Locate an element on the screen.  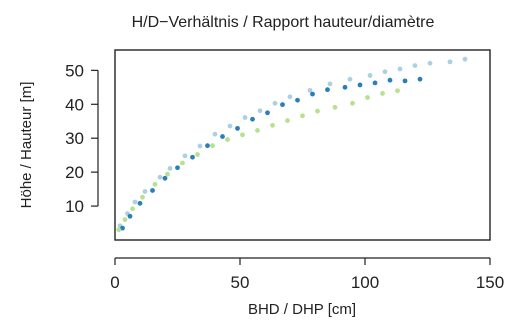
y-tick-label: 10 is located at coordinates (74, 206).